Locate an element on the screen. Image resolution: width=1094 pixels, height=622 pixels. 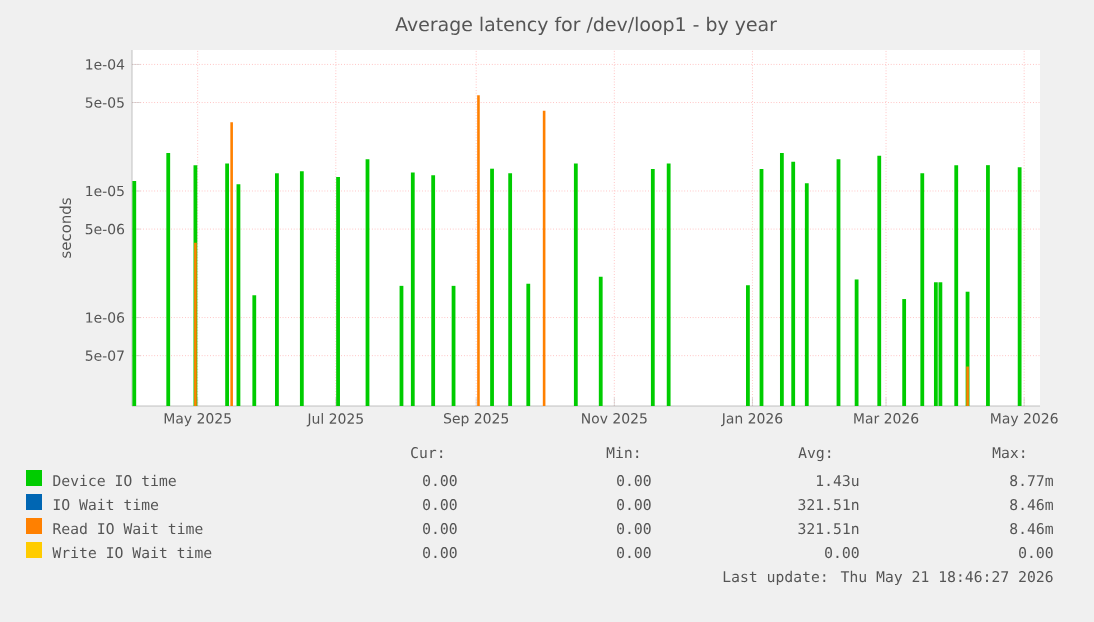
chart-title: Average latency for /dev/loop1 - by year is located at coordinates (586, 26).